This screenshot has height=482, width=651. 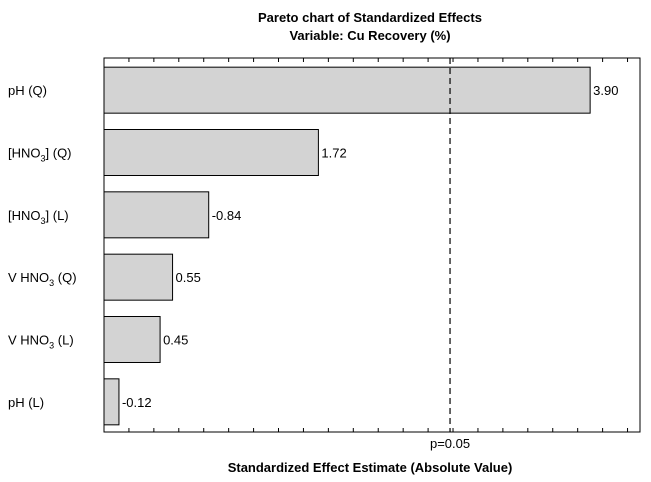 I want to click on category-label: [HNO3] (L), so click(x=38, y=217).